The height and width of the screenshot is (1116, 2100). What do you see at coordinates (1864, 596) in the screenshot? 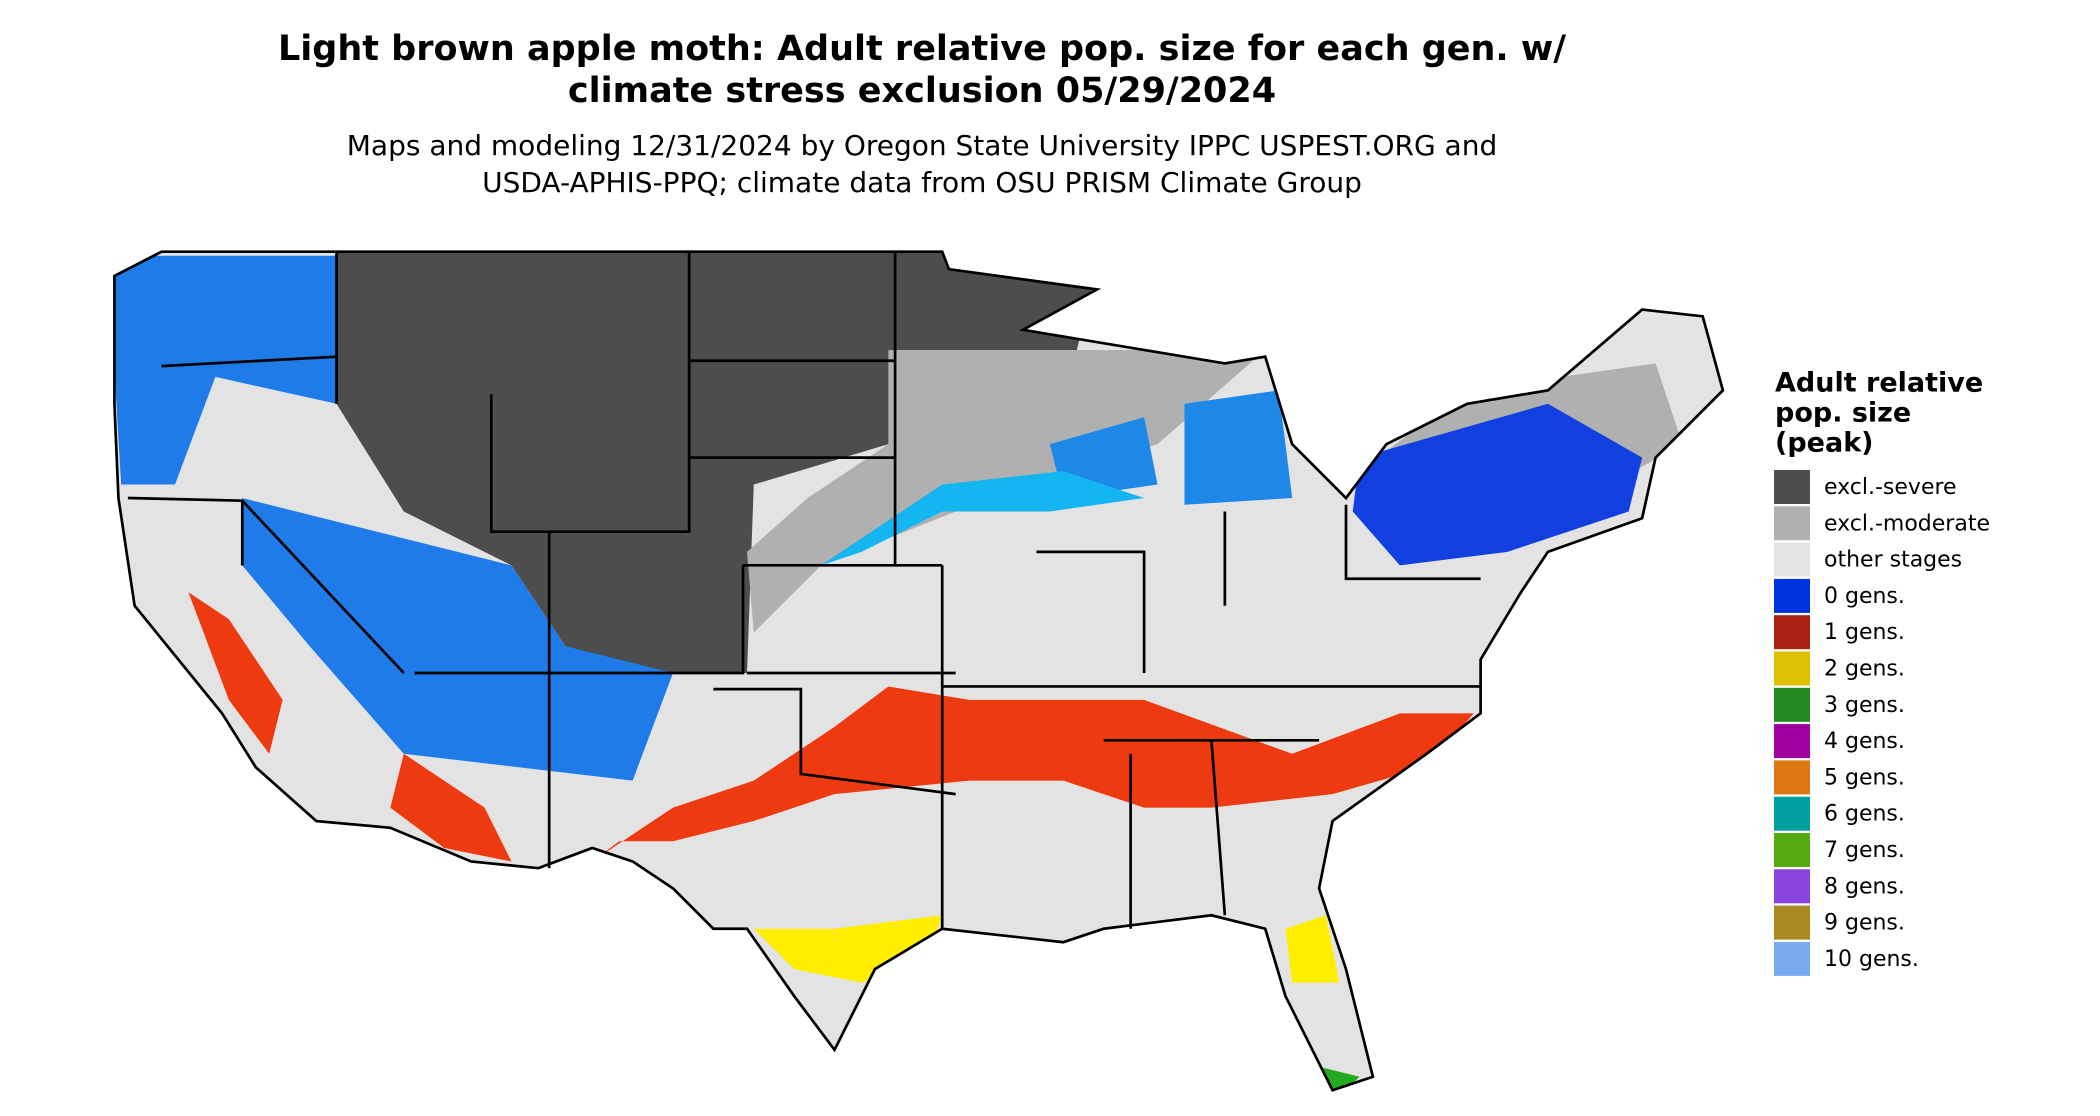
I see `legend-label: 0 gens.` at bounding box center [1864, 596].